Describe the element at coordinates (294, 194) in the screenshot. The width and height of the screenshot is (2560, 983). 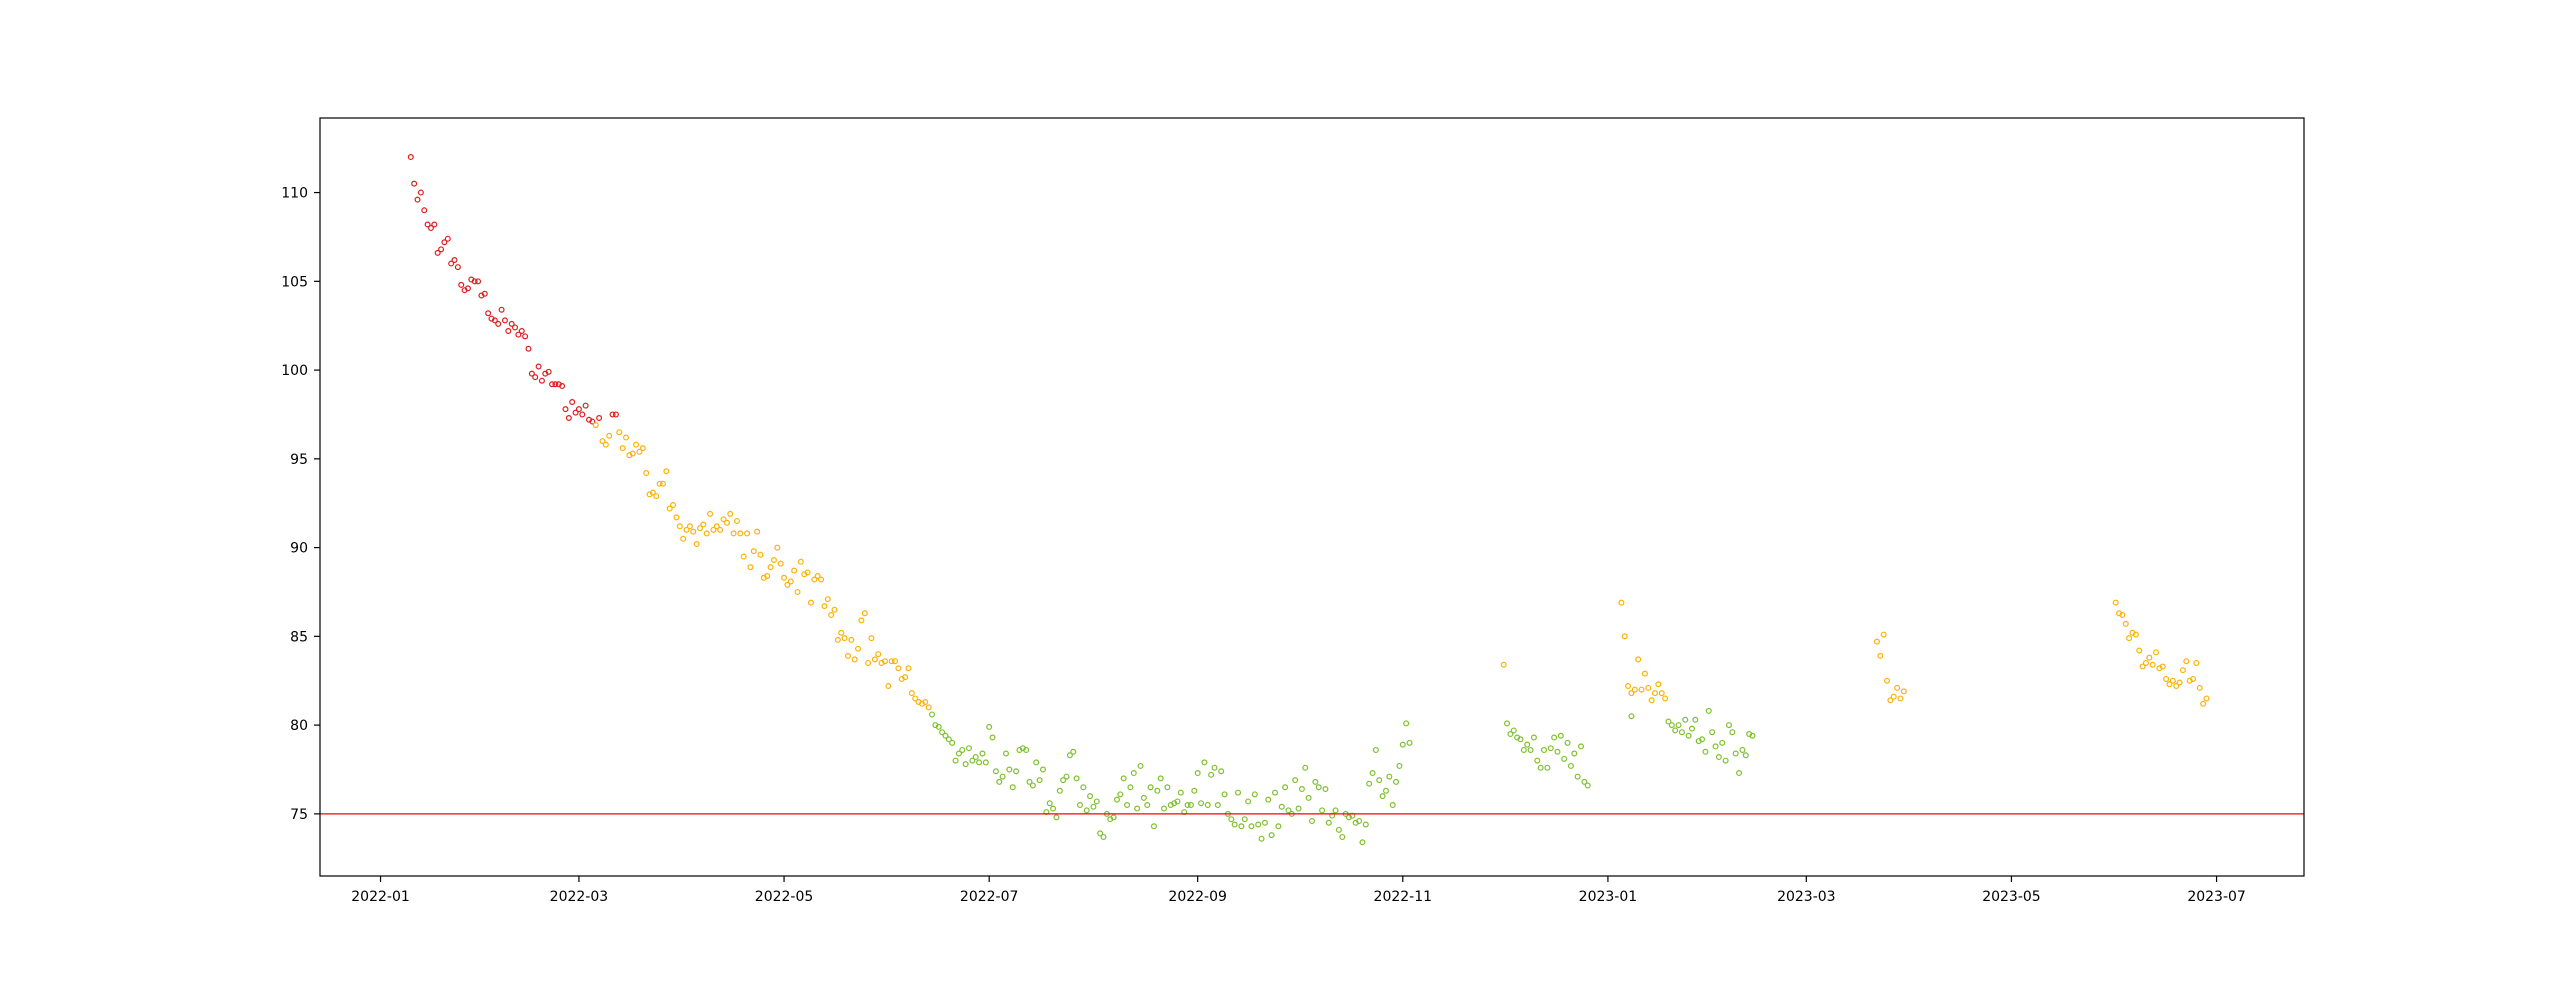
I see `y-tick-label: 110` at that location.